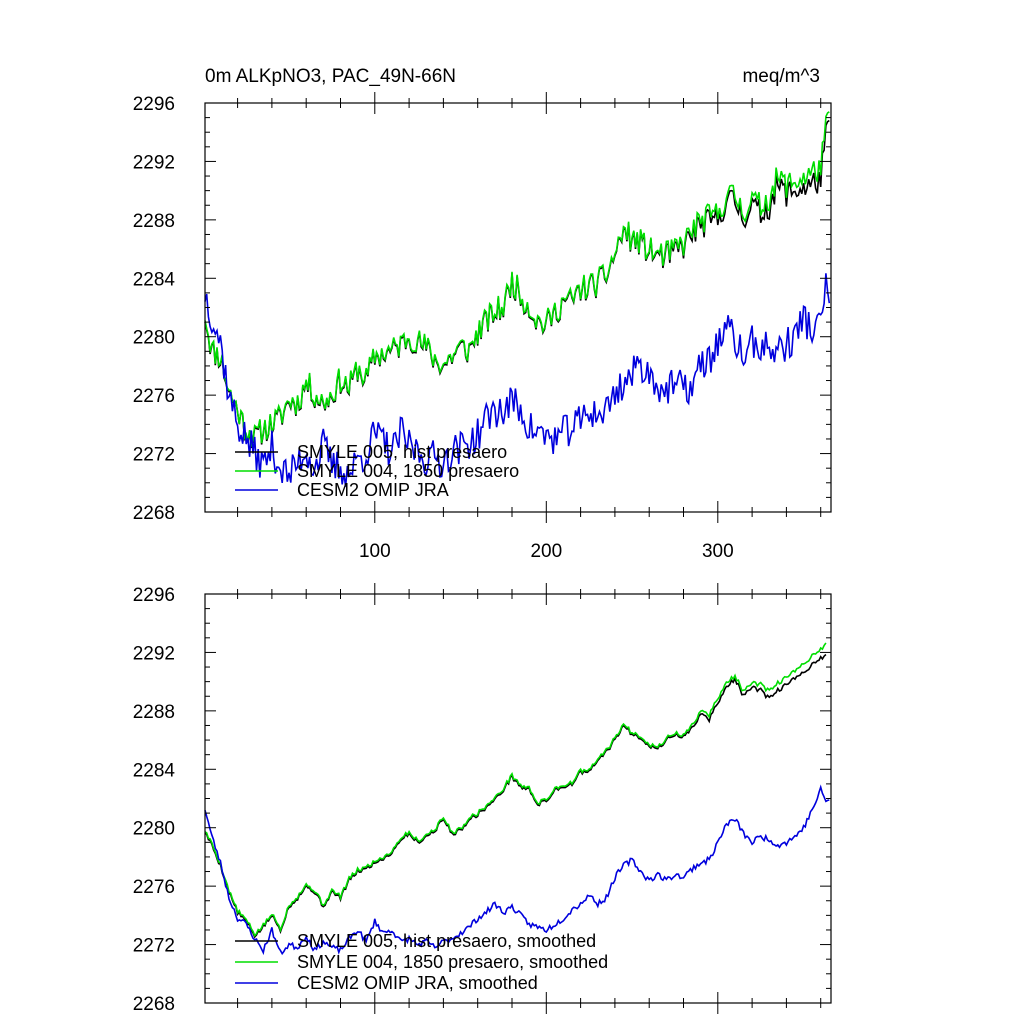 The width and height of the screenshot is (1024, 1024). Describe the element at coordinates (402, 452) in the screenshot. I see `legend-label-1: SMYLE 005, hist presaero` at that location.